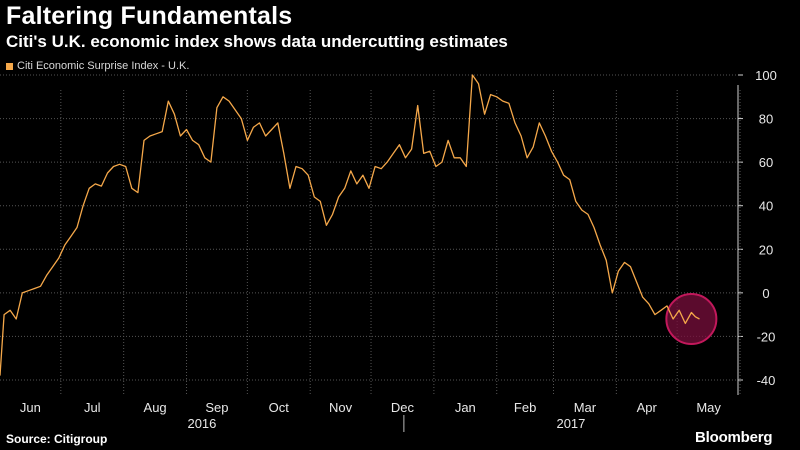 The height and width of the screenshot is (450, 800). What do you see at coordinates (201, 423) in the screenshot?
I see `year-label: 2016` at bounding box center [201, 423].